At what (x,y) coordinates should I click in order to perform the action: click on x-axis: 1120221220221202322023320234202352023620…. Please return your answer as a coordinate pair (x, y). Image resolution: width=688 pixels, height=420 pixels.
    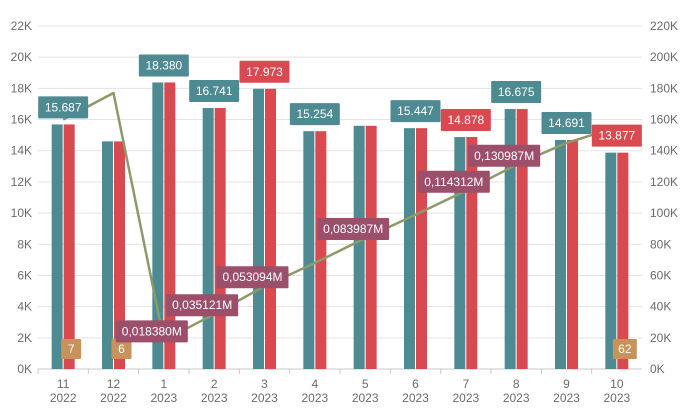
    Looking at the image, I should click on (334, 387).